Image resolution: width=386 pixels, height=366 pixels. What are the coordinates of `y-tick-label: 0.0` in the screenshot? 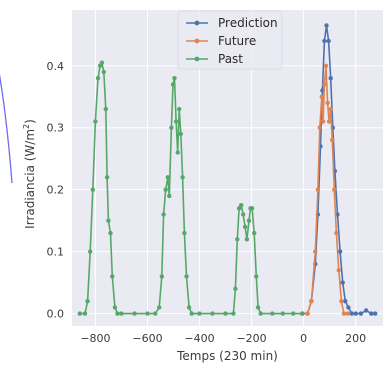 It's located at (56, 314).